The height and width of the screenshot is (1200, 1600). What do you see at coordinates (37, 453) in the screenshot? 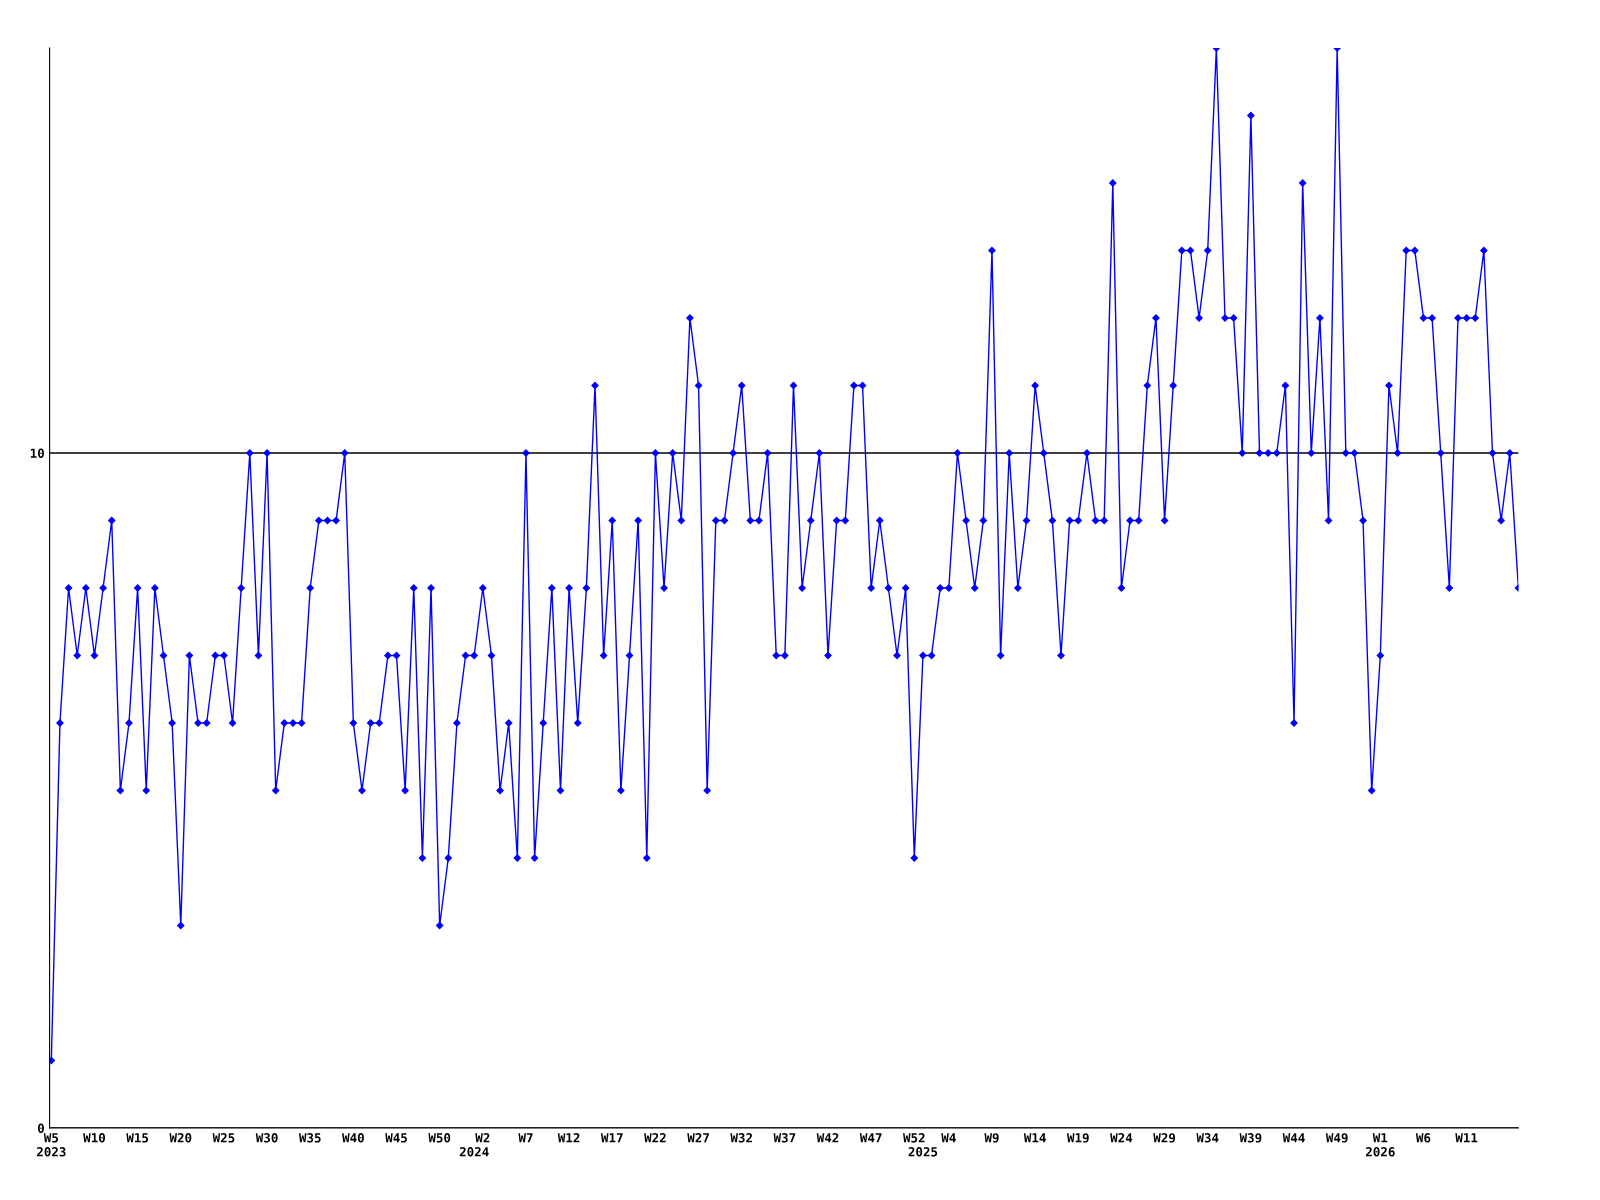
I see `y-tick-label: 10` at bounding box center [37, 453].